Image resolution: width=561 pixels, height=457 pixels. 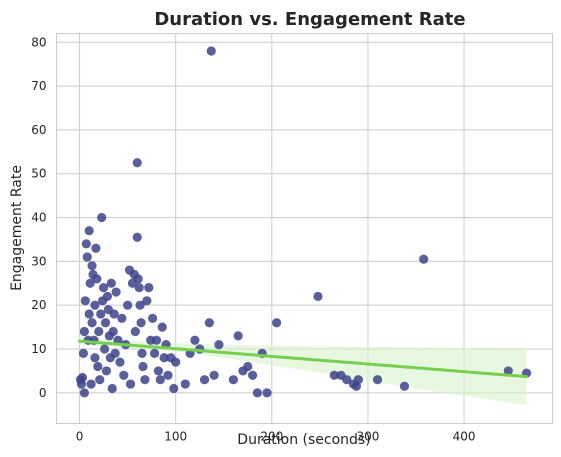 What do you see at coordinates (309, 19) in the screenshot?
I see `chart-title: Duration vs. Engagement Rate` at bounding box center [309, 19].